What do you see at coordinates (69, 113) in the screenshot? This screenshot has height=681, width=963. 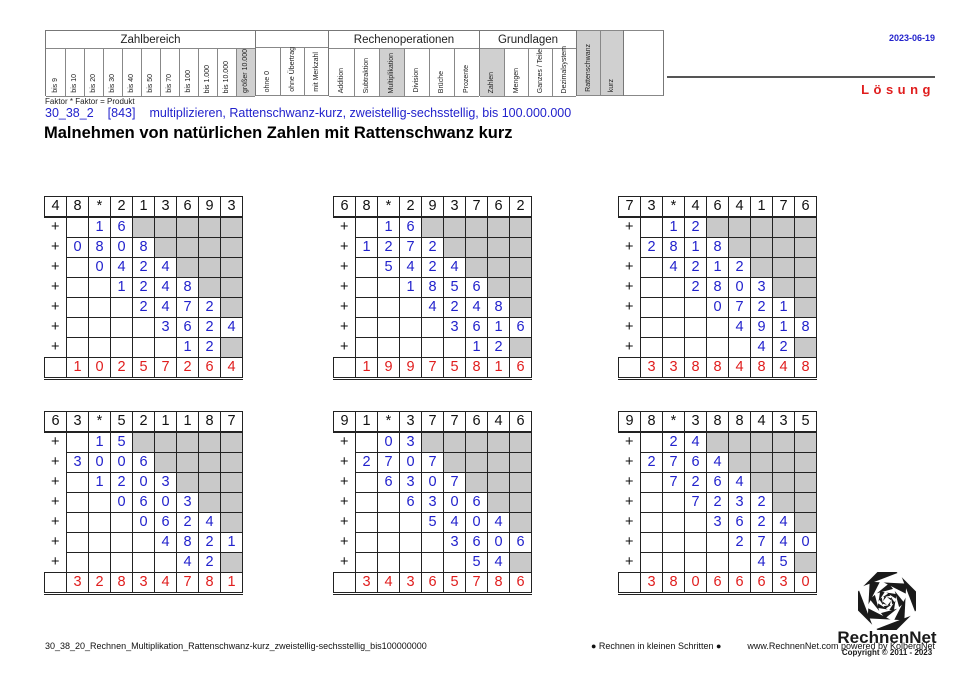 I see `worksheet-code: 30_38_2` at bounding box center [69, 113].